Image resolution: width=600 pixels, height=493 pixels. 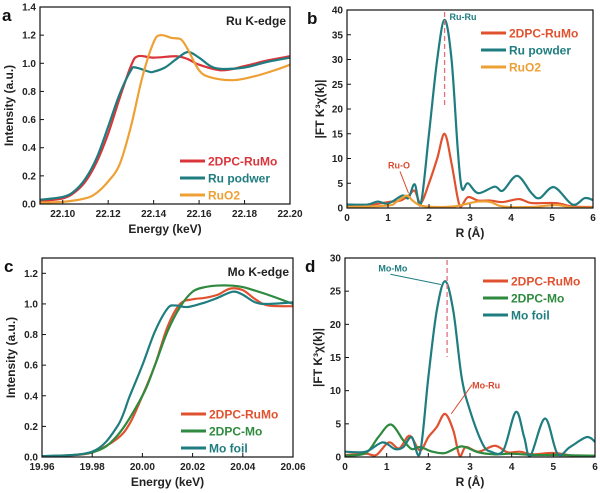 What do you see at coordinates (108, 214) in the screenshot?
I see `x-tick-label: 22.12` at bounding box center [108, 214].